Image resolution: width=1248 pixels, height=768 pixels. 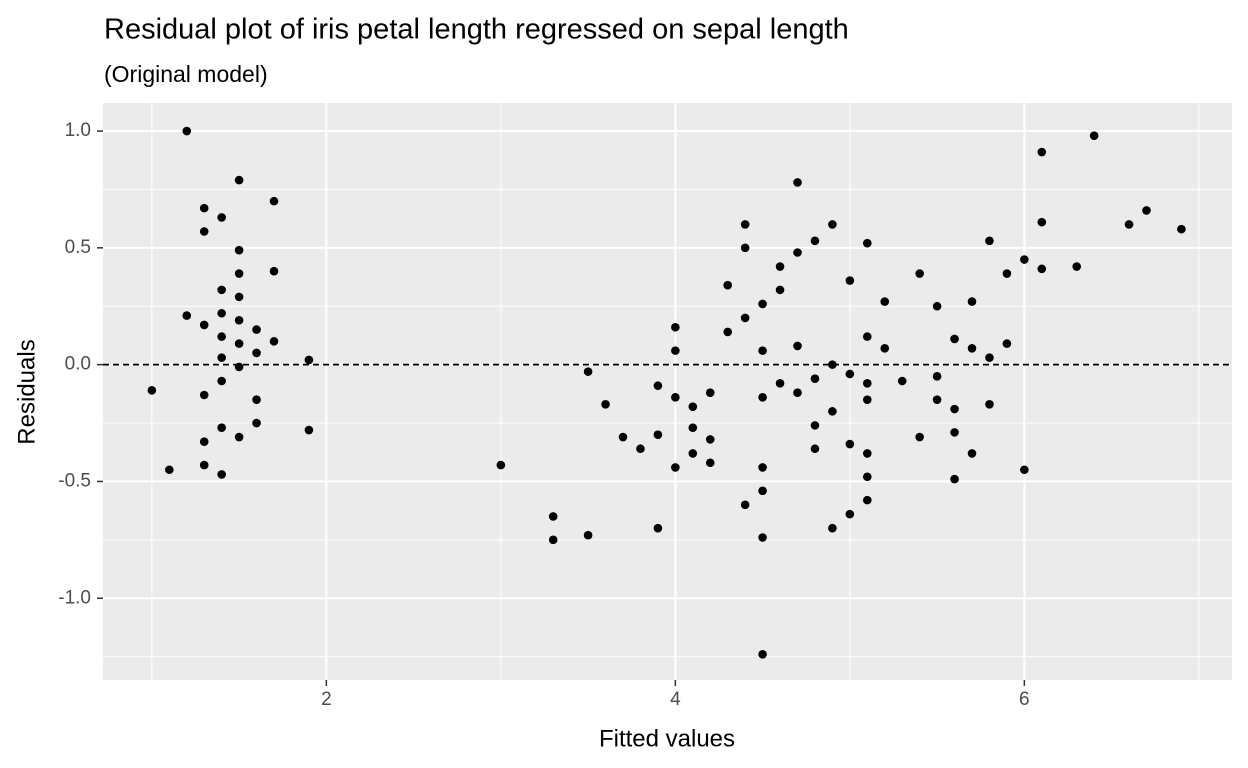 I want to click on x-tick-label: 2, so click(x=326, y=699).